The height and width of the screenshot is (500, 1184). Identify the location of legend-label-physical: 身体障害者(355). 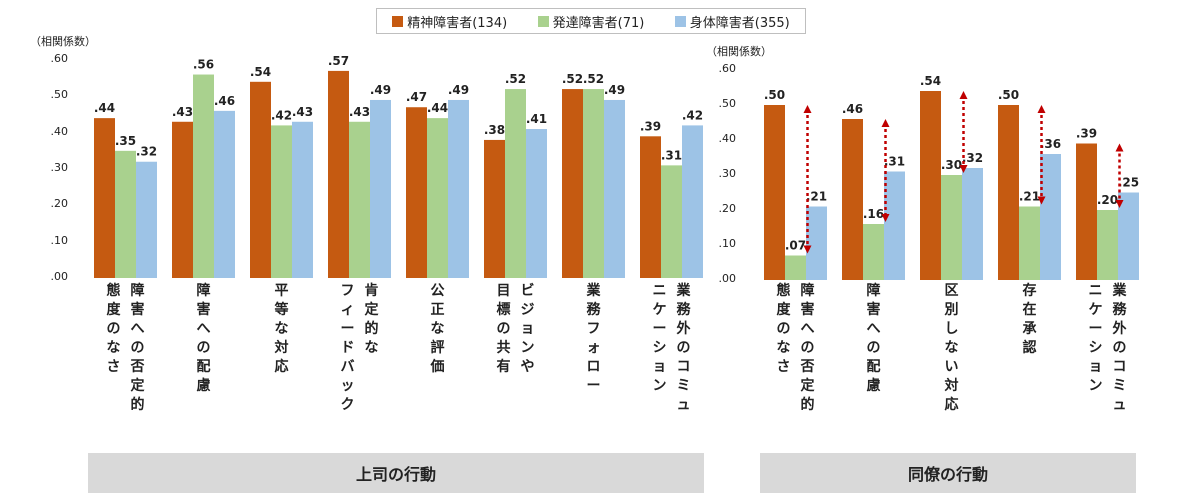
(739, 23).